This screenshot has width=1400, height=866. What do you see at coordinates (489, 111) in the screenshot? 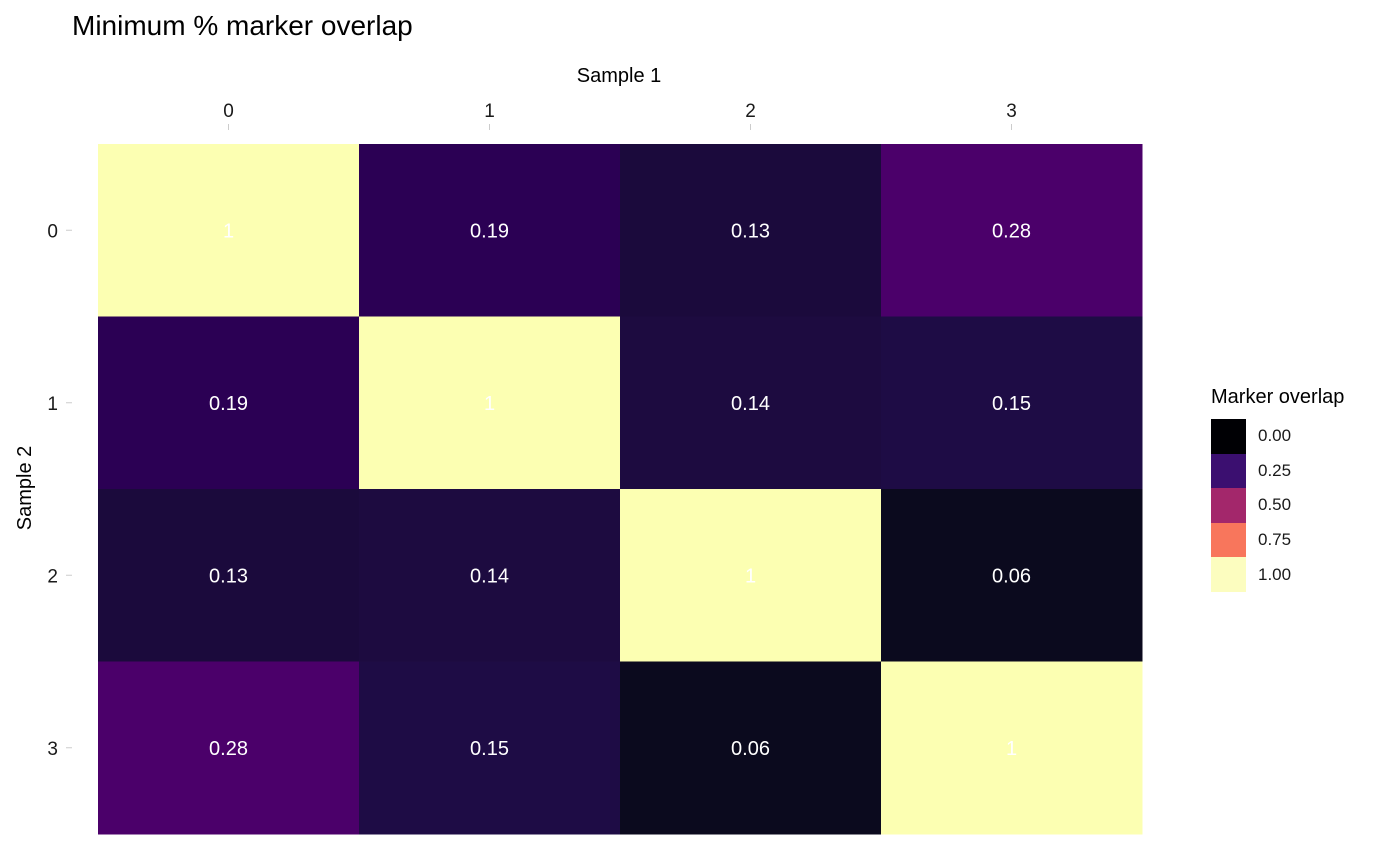
I see `x-tick-label: 1` at bounding box center [489, 111].